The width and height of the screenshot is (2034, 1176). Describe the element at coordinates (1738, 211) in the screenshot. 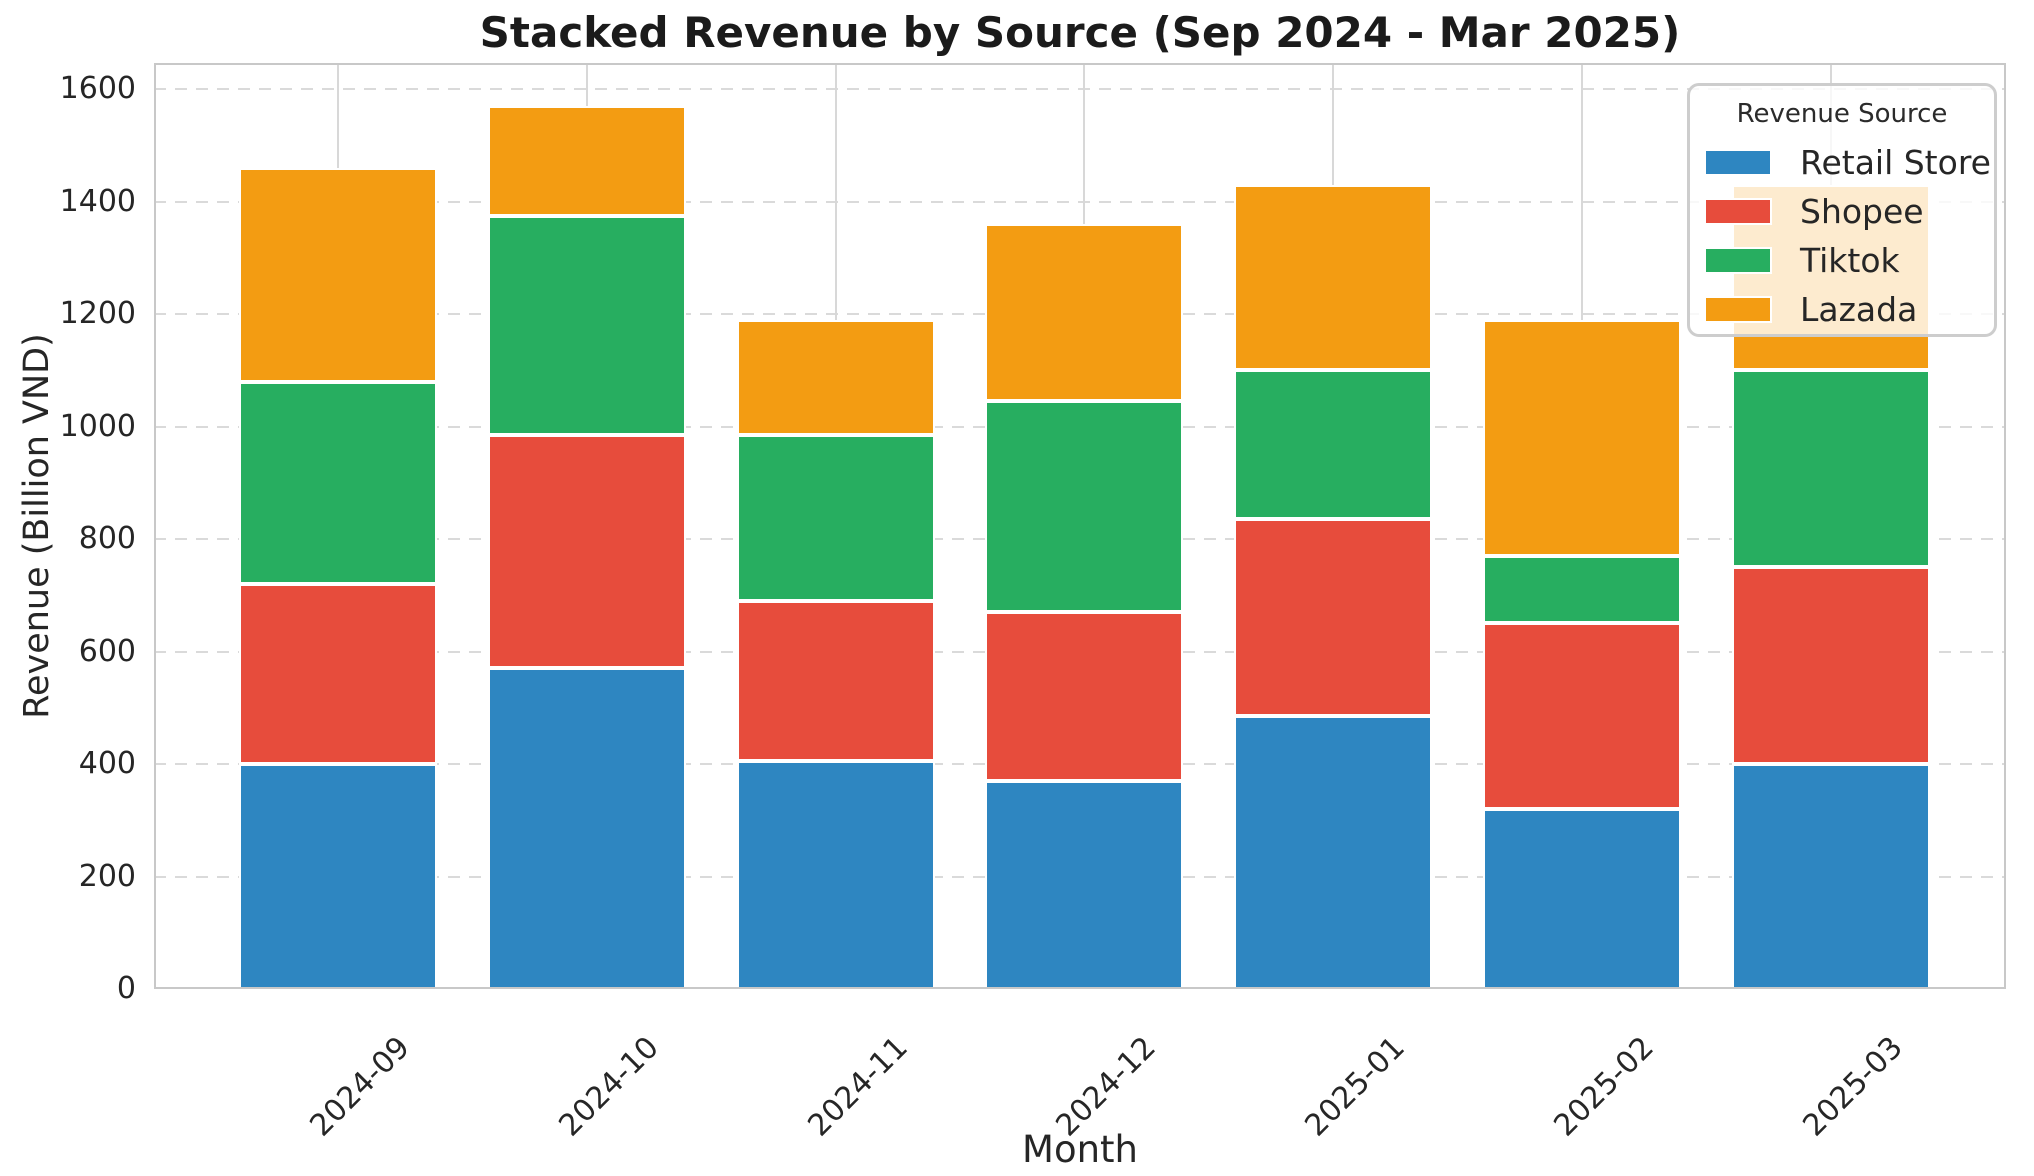

I see `legend-swatch-shopee` at that location.